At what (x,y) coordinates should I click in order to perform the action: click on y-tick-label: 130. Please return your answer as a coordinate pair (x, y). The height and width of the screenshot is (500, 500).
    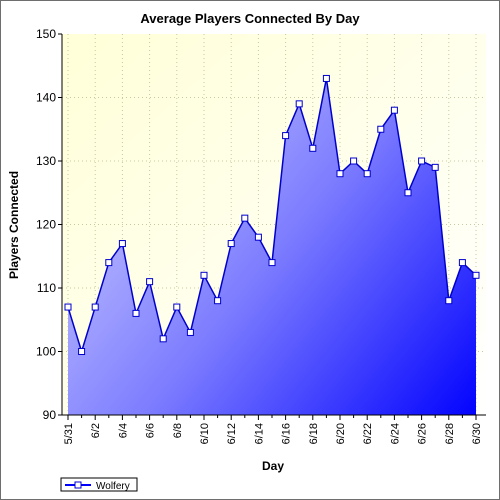
    Looking at the image, I should click on (46, 161).